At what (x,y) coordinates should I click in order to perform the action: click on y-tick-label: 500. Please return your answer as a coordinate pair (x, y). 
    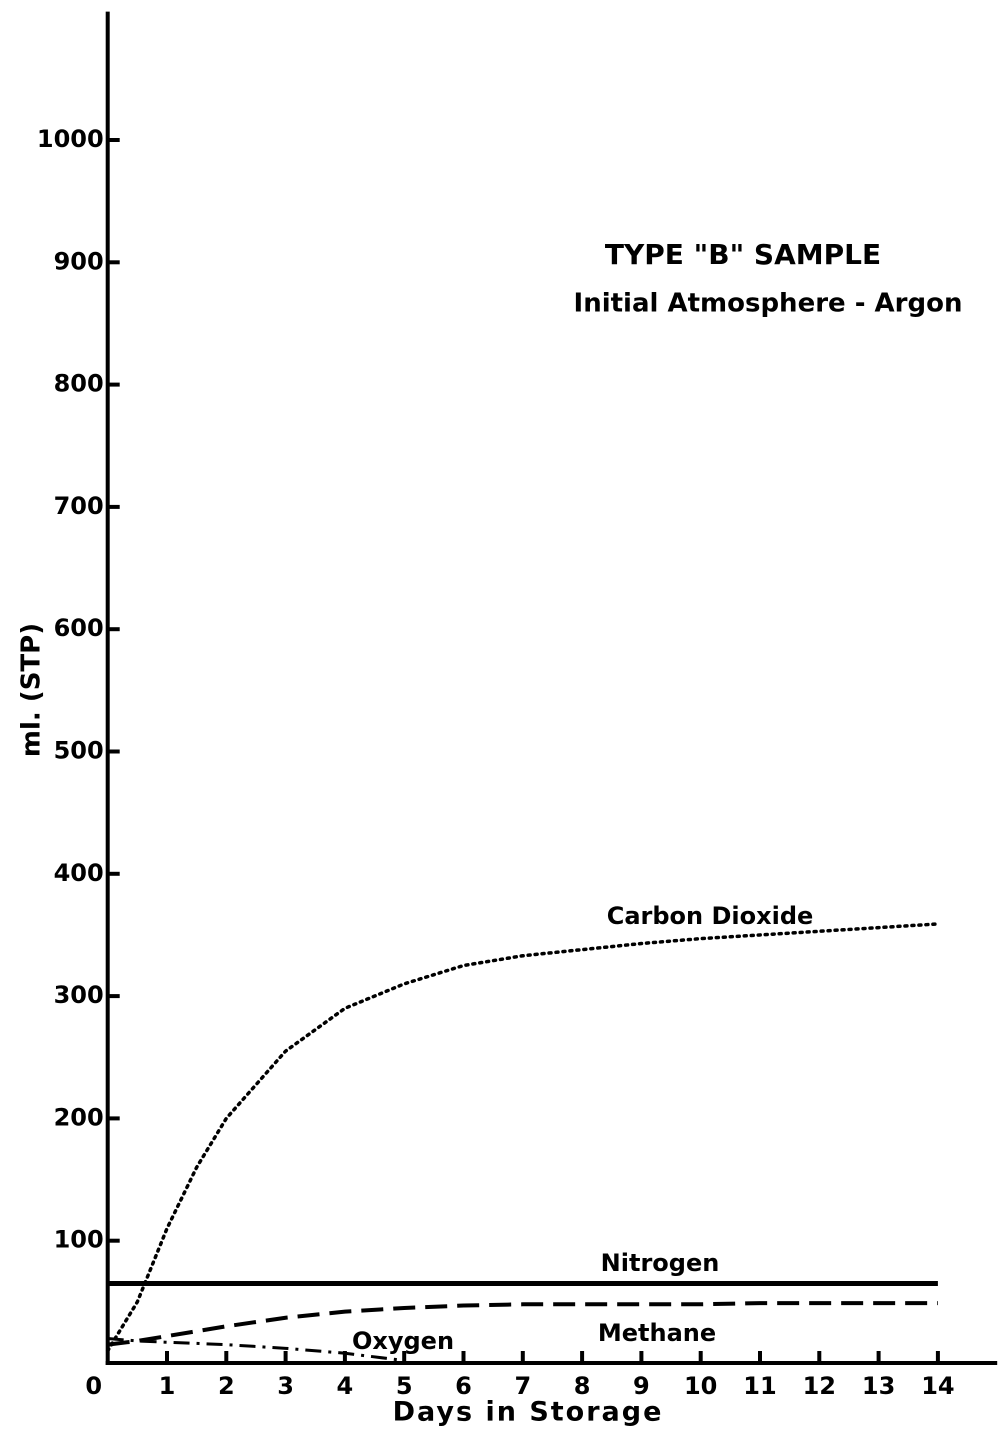
    Looking at the image, I should click on (79, 751).